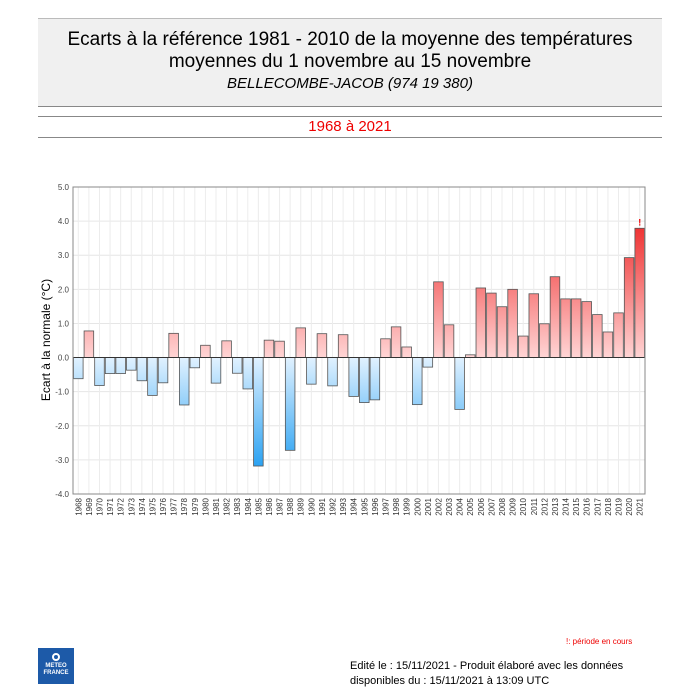 The image size is (700, 700). What do you see at coordinates (385, 348) in the screenshot?
I see `bar-1997` at bounding box center [385, 348].